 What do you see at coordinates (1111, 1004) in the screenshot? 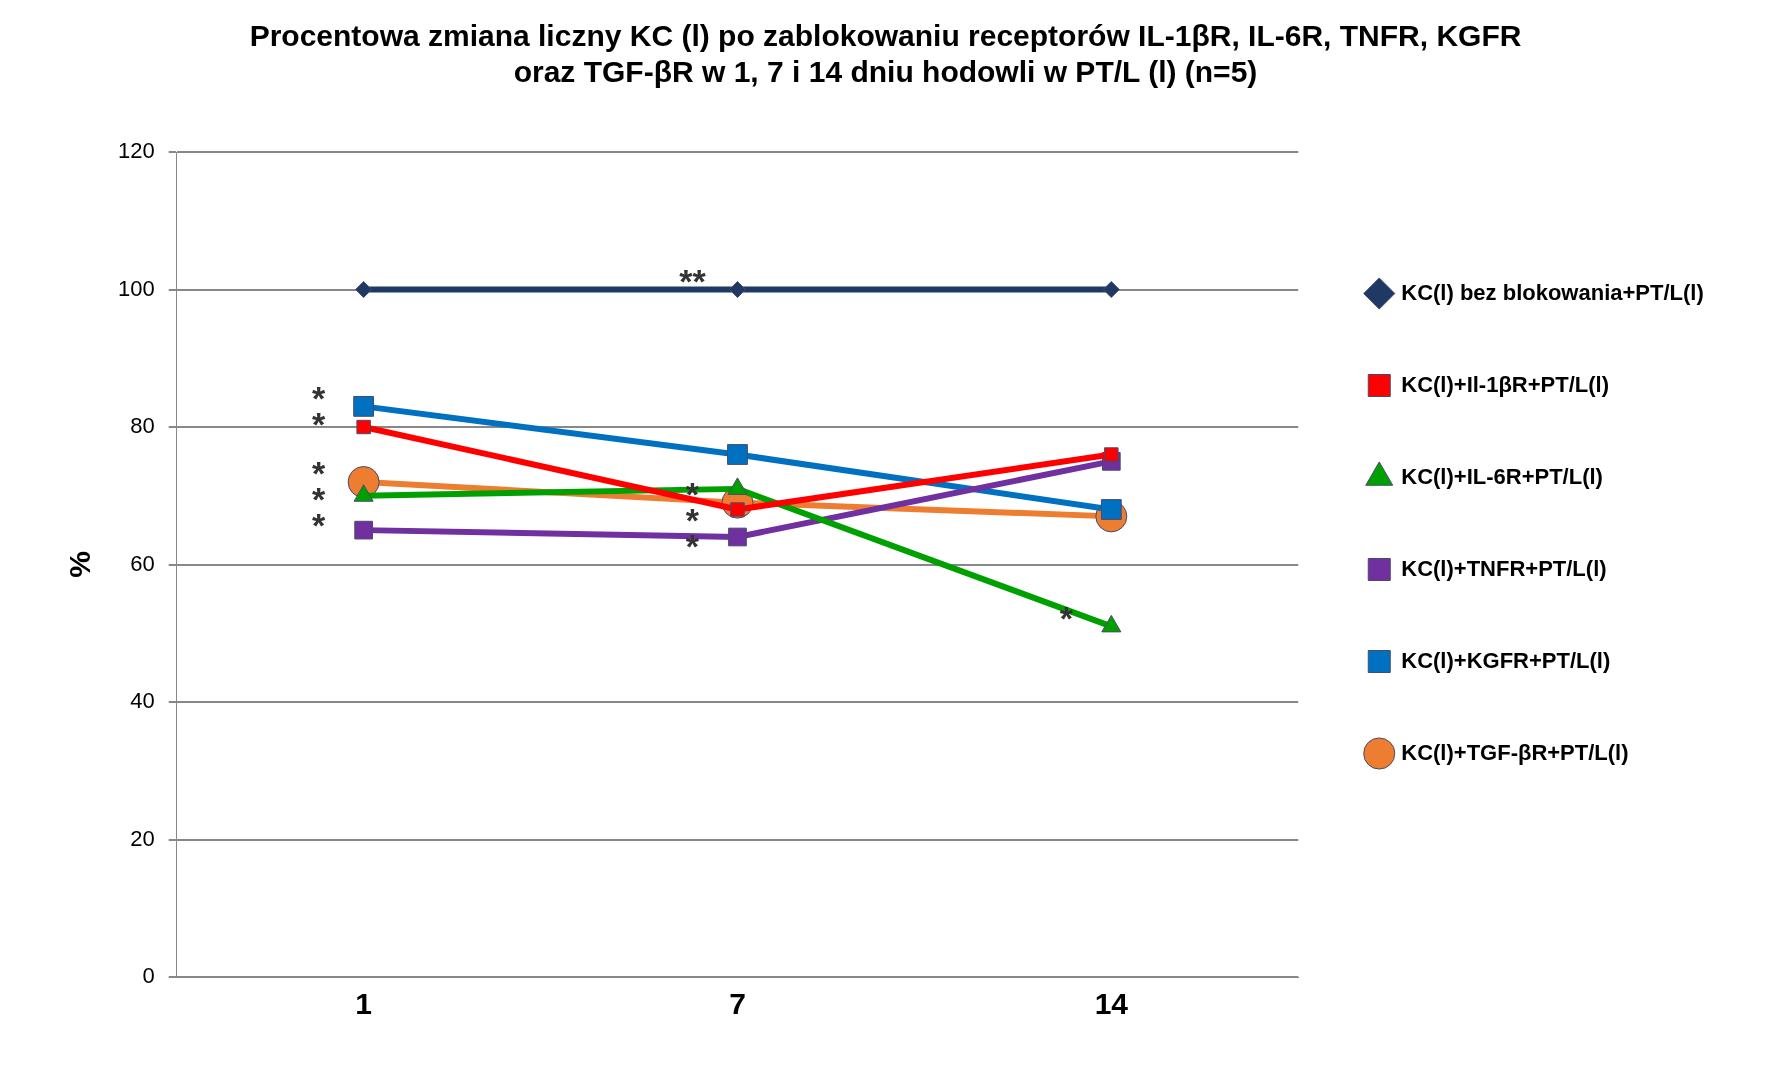
I see `x-tick-label: 14` at bounding box center [1111, 1004].